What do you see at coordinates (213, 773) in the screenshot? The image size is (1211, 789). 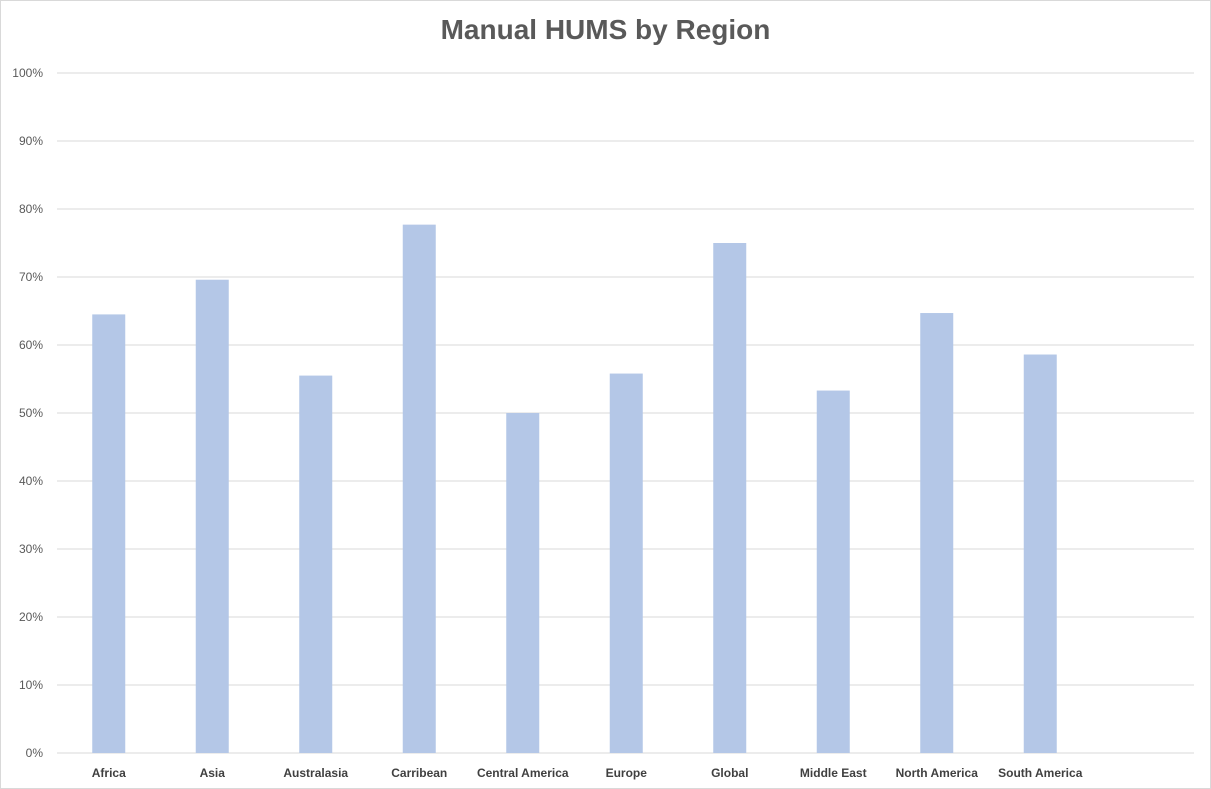 I see `x-tick-label: Asia` at bounding box center [213, 773].